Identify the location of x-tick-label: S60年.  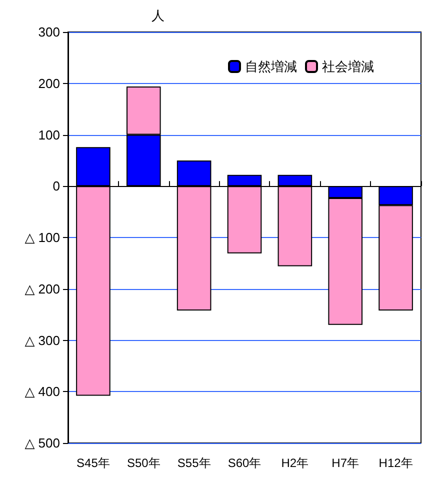
(245, 463).